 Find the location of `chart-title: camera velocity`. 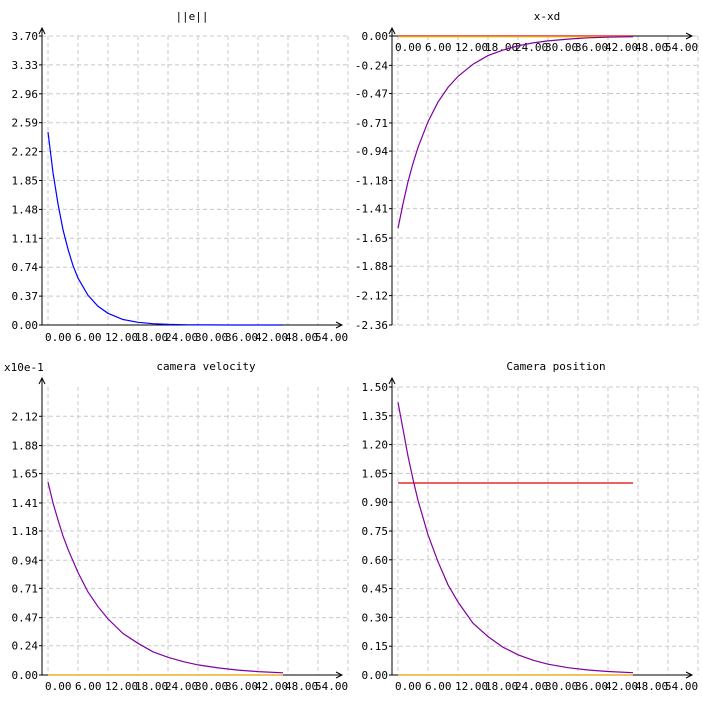

chart-title: camera velocity is located at coordinates (206, 366).